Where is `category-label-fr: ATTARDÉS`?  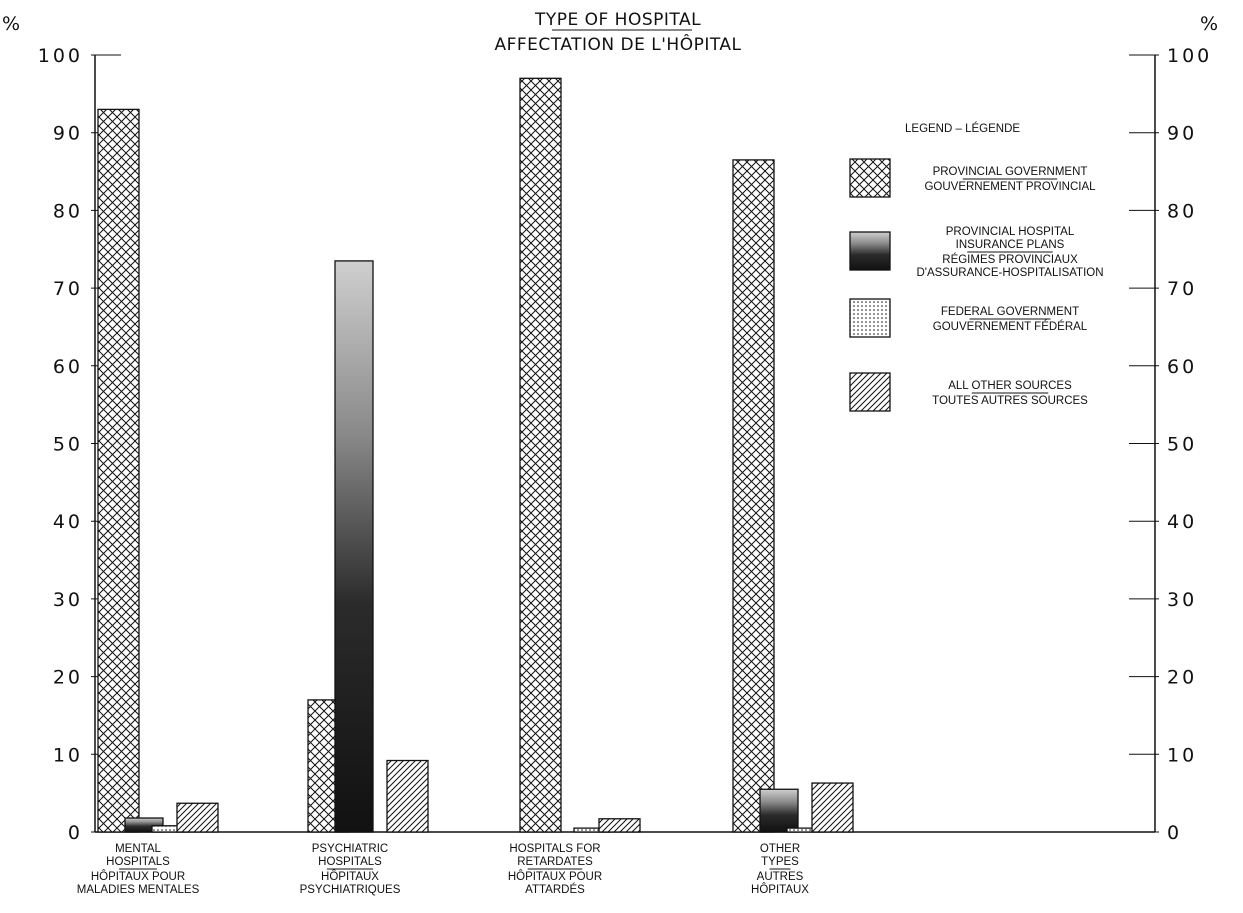
category-label-fr: ATTARDÉS is located at coordinates (555, 889).